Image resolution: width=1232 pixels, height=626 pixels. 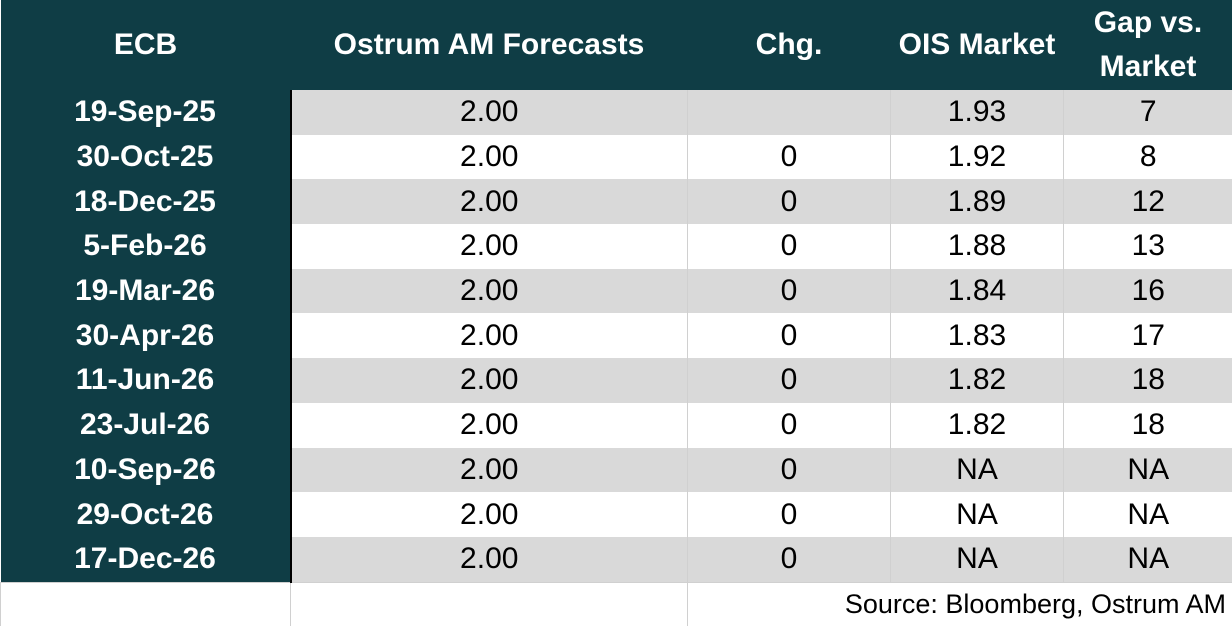 What do you see at coordinates (146, 336) in the screenshot?
I see `date-cell: 30-Apr-26` at bounding box center [146, 336].